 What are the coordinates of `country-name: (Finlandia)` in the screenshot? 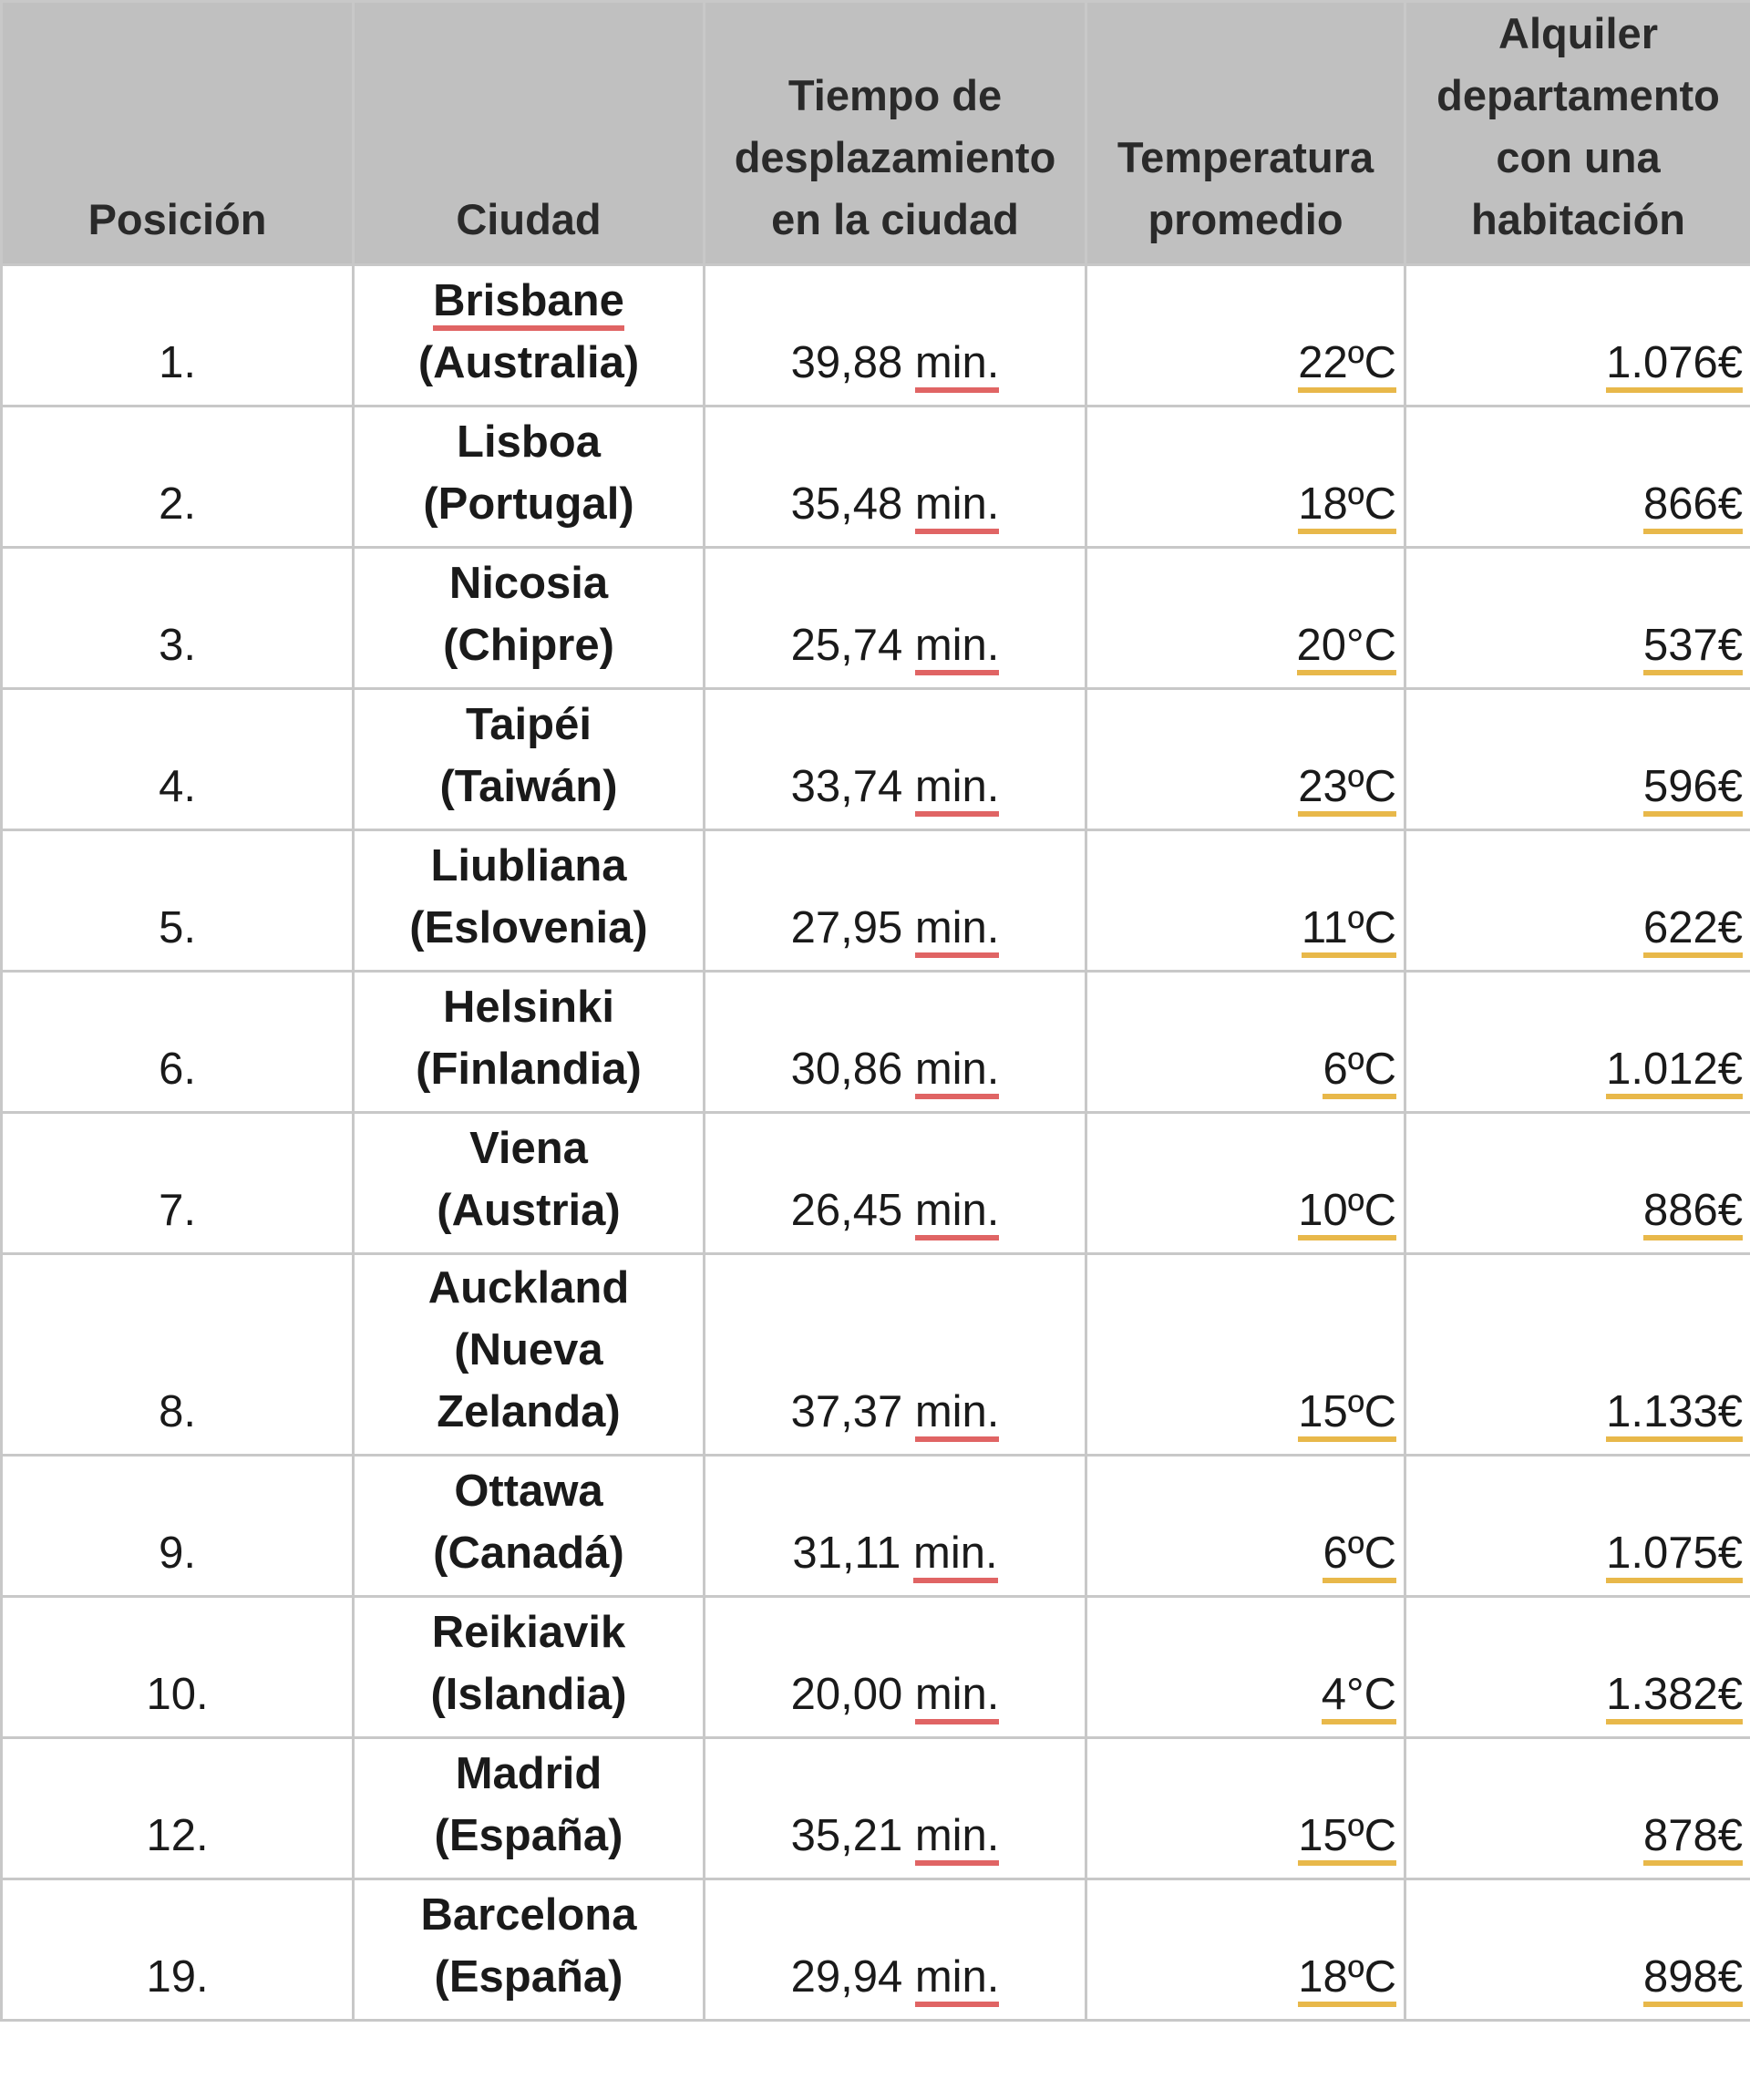 It's located at (529, 1070).